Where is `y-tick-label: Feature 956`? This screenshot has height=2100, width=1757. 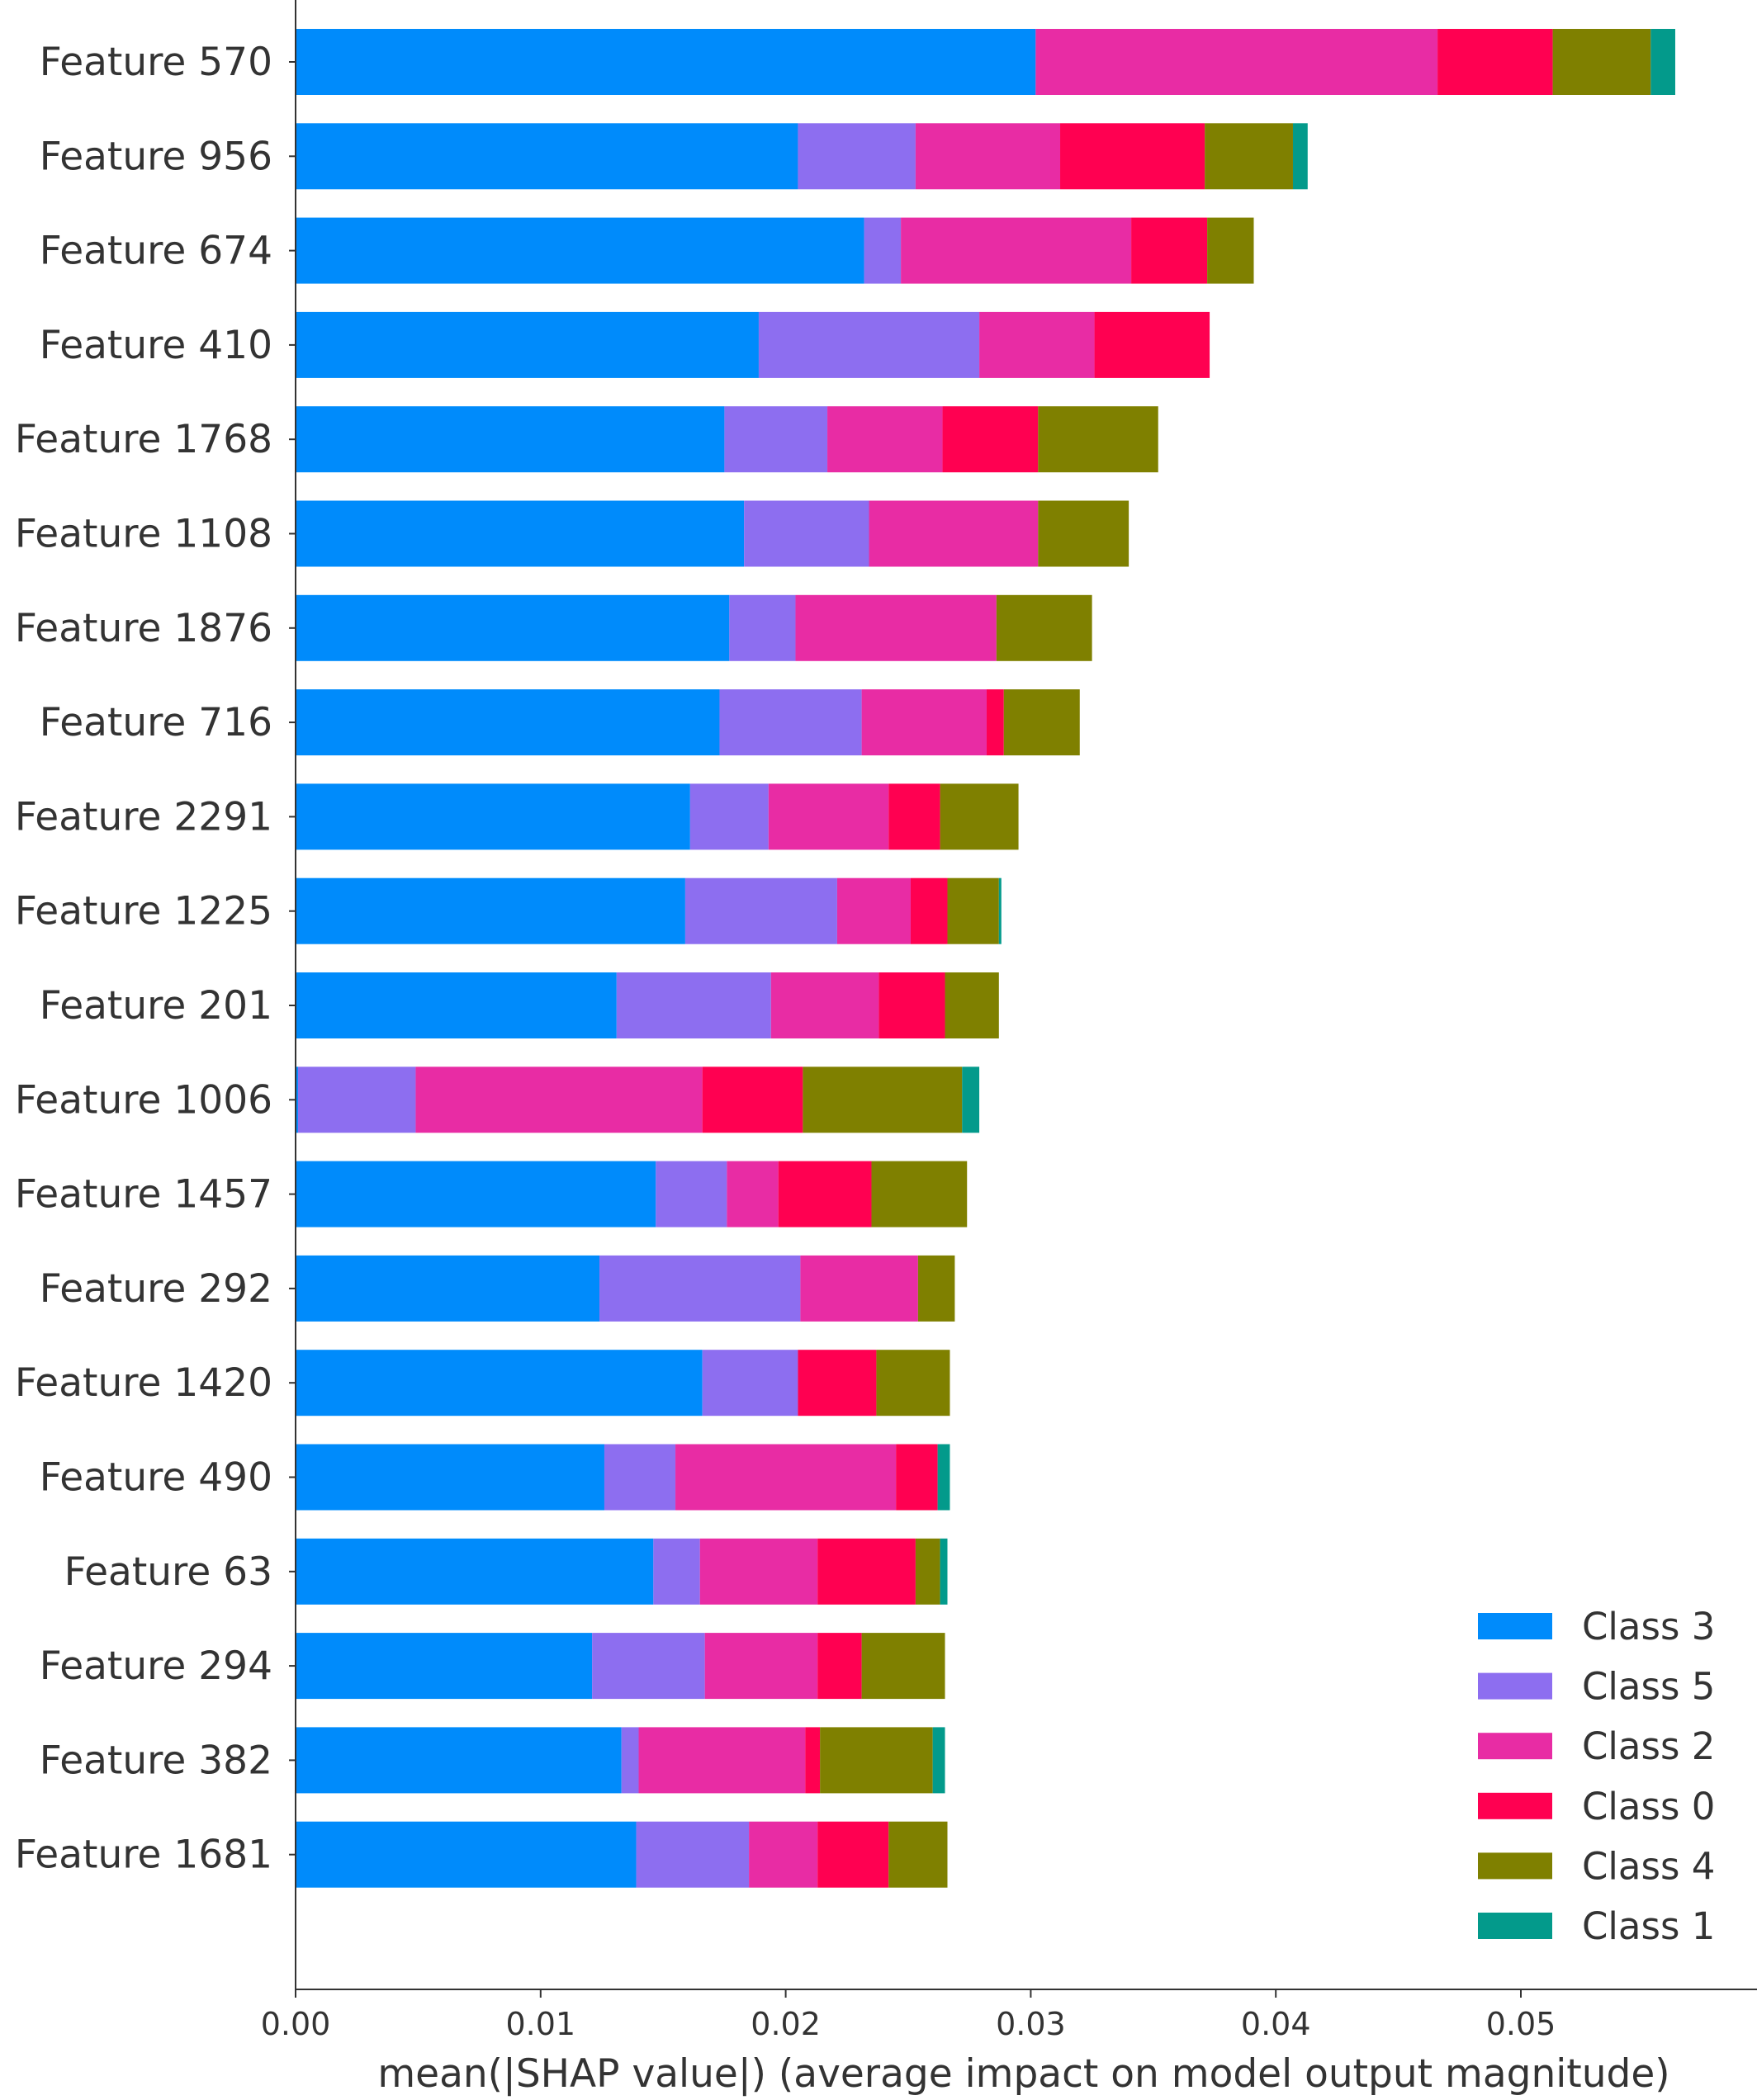
y-tick-label: Feature 956 is located at coordinates (156, 156).